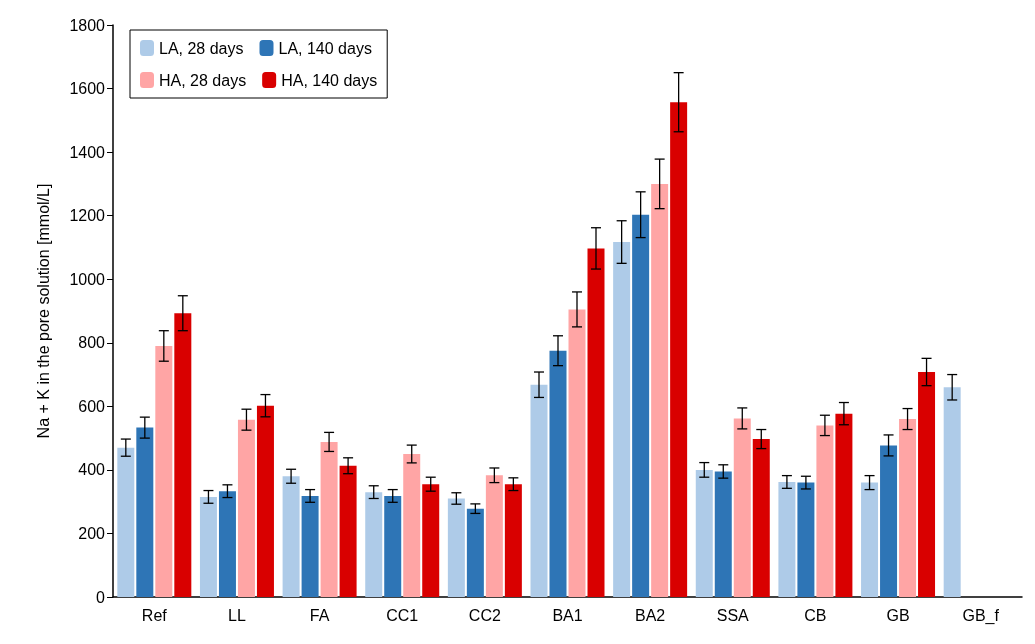 Image resolution: width=1035 pixels, height=644 pixels. I want to click on x-tick-label: BA2, so click(650, 615).